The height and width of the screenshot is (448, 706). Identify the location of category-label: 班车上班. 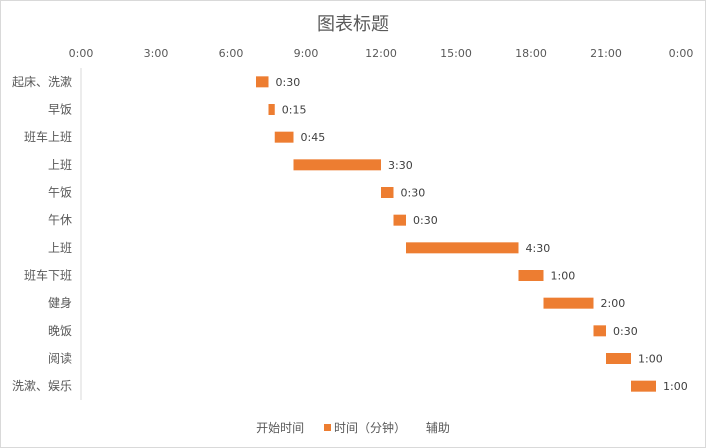
(48, 136).